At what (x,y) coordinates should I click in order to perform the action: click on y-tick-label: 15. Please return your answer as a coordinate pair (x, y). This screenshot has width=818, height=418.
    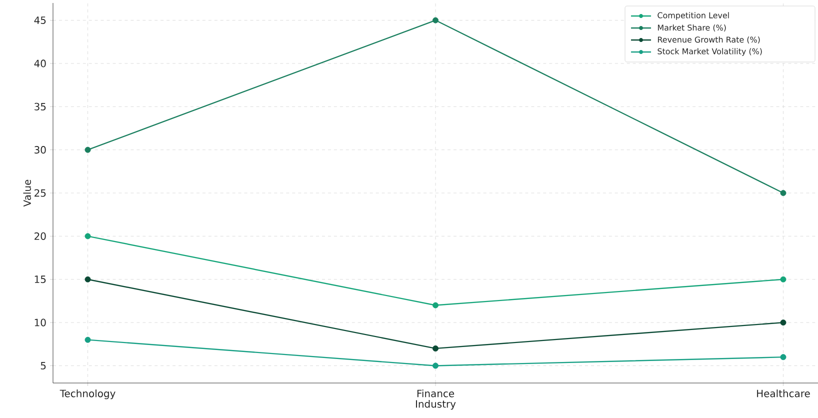
    Looking at the image, I should click on (40, 280).